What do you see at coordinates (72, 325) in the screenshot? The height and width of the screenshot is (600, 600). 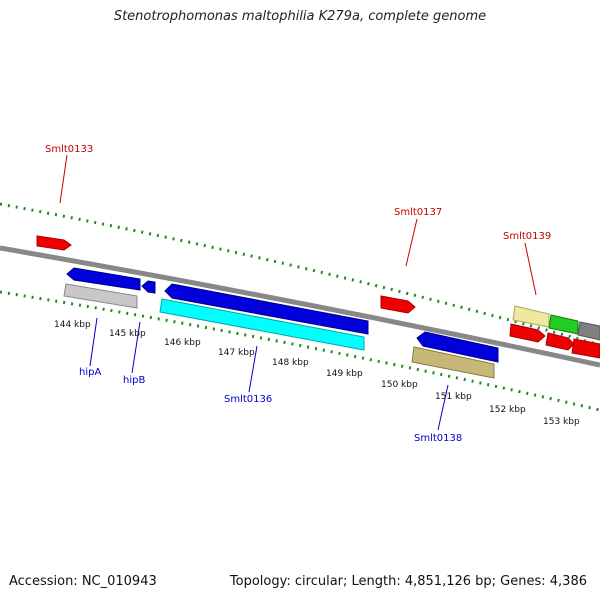 I see `tick-label: 144 kbp` at bounding box center [72, 325].